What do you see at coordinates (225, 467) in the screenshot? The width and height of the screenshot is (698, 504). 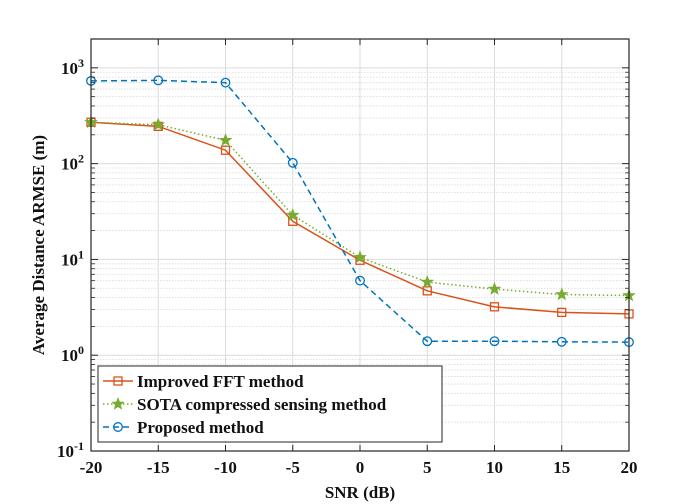 I see `x-tick-label: -10` at bounding box center [225, 467].